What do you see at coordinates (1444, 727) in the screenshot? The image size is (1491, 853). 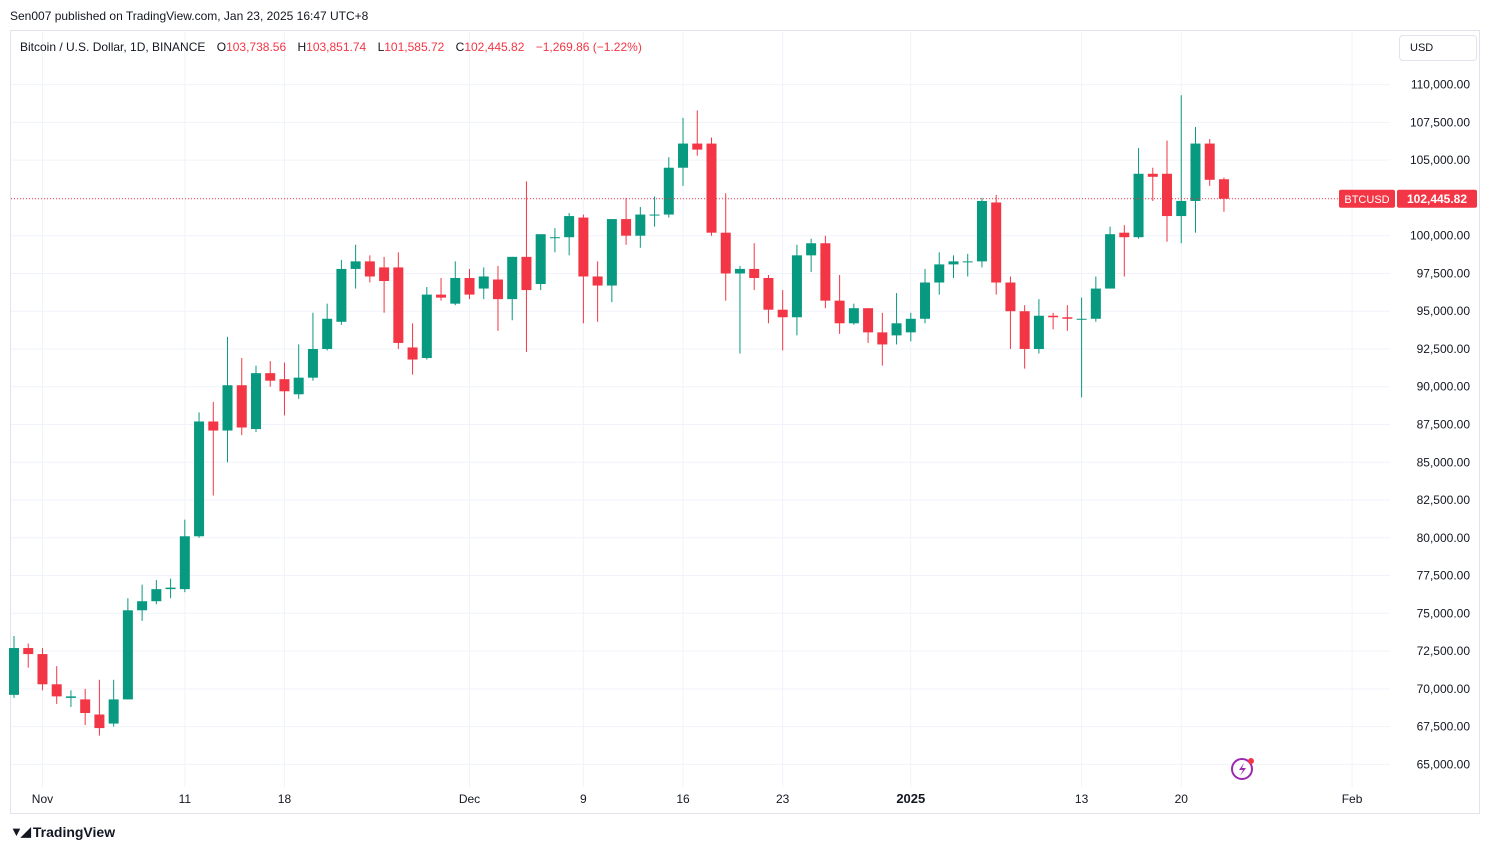 I see `y-tick-label: 67,500.00` at bounding box center [1444, 727].